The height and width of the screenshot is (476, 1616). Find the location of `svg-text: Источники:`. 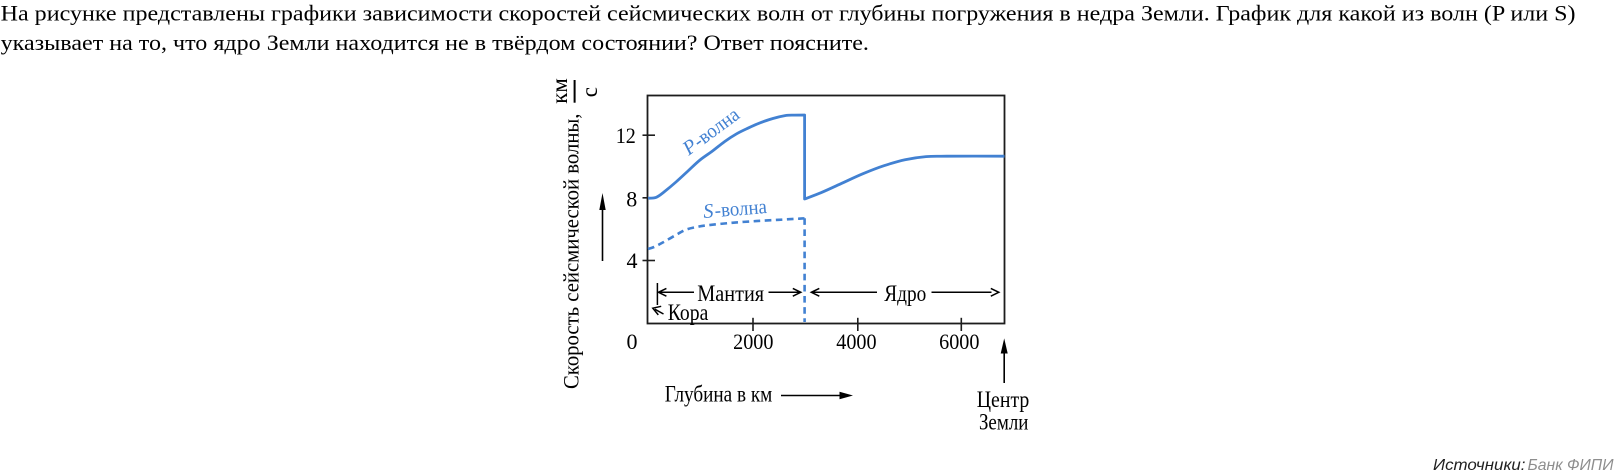

svg-text: Источники: is located at coordinates (1479, 465).